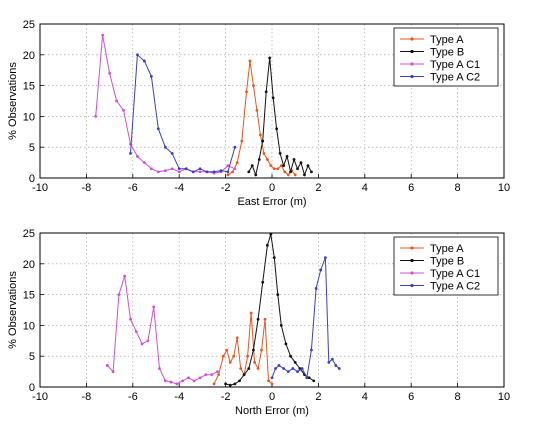  I want to click on series-type-b, so click(270, 309).